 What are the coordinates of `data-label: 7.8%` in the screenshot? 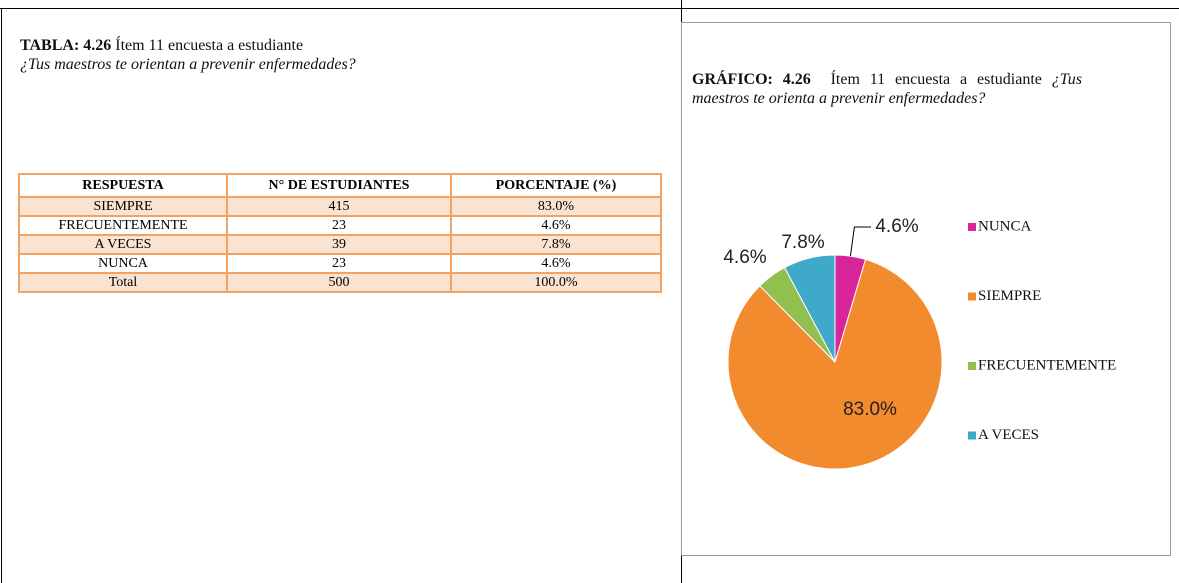 It's located at (802, 242).